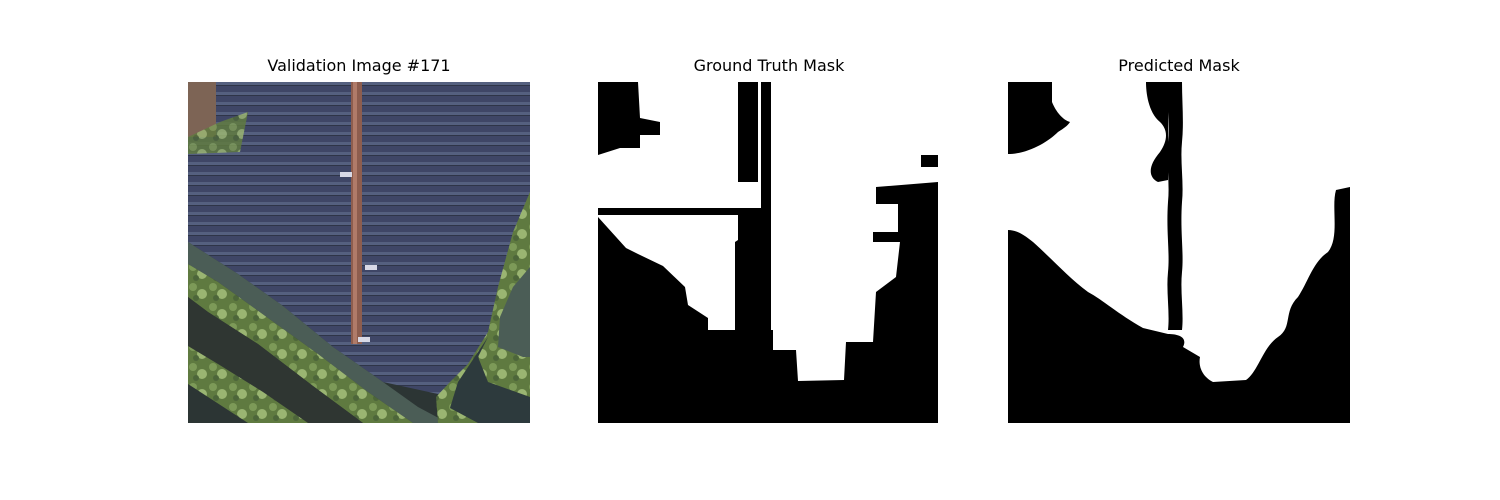  I want to click on ground-truth-mask-title: Ground Truth Mask, so click(769, 65).